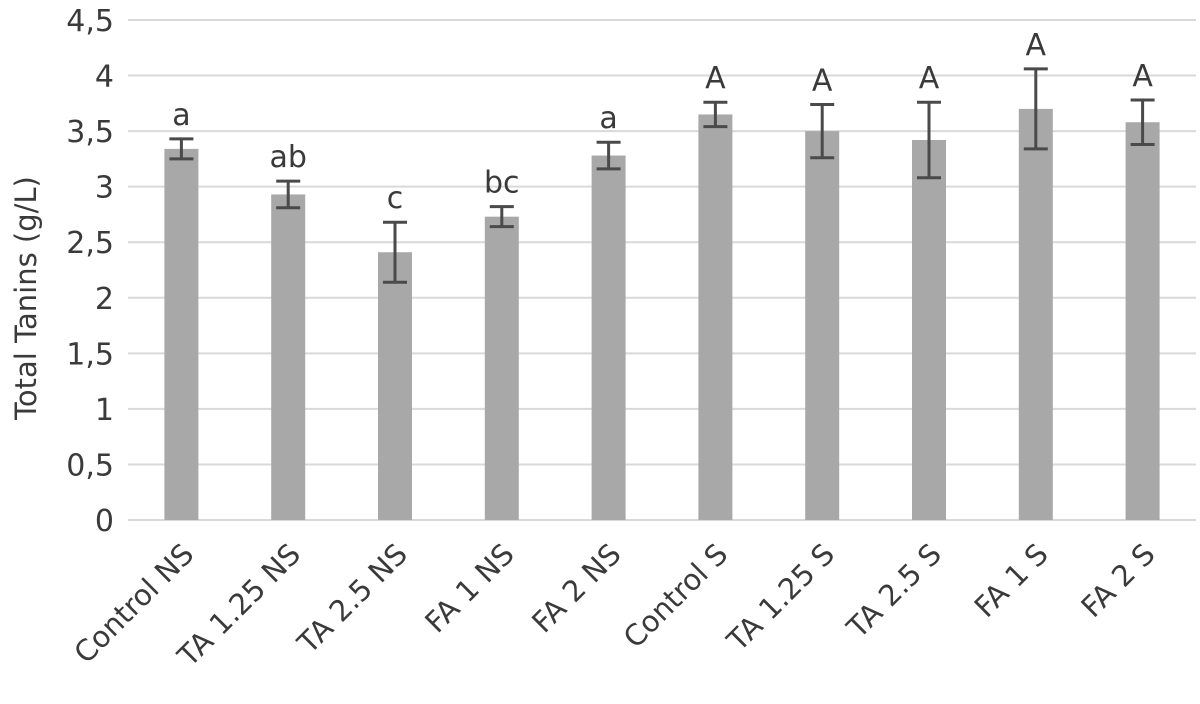 The height and width of the screenshot is (704, 1200). Describe the element at coordinates (90, 243) in the screenshot. I see `y-tick-label: 2,5` at that location.